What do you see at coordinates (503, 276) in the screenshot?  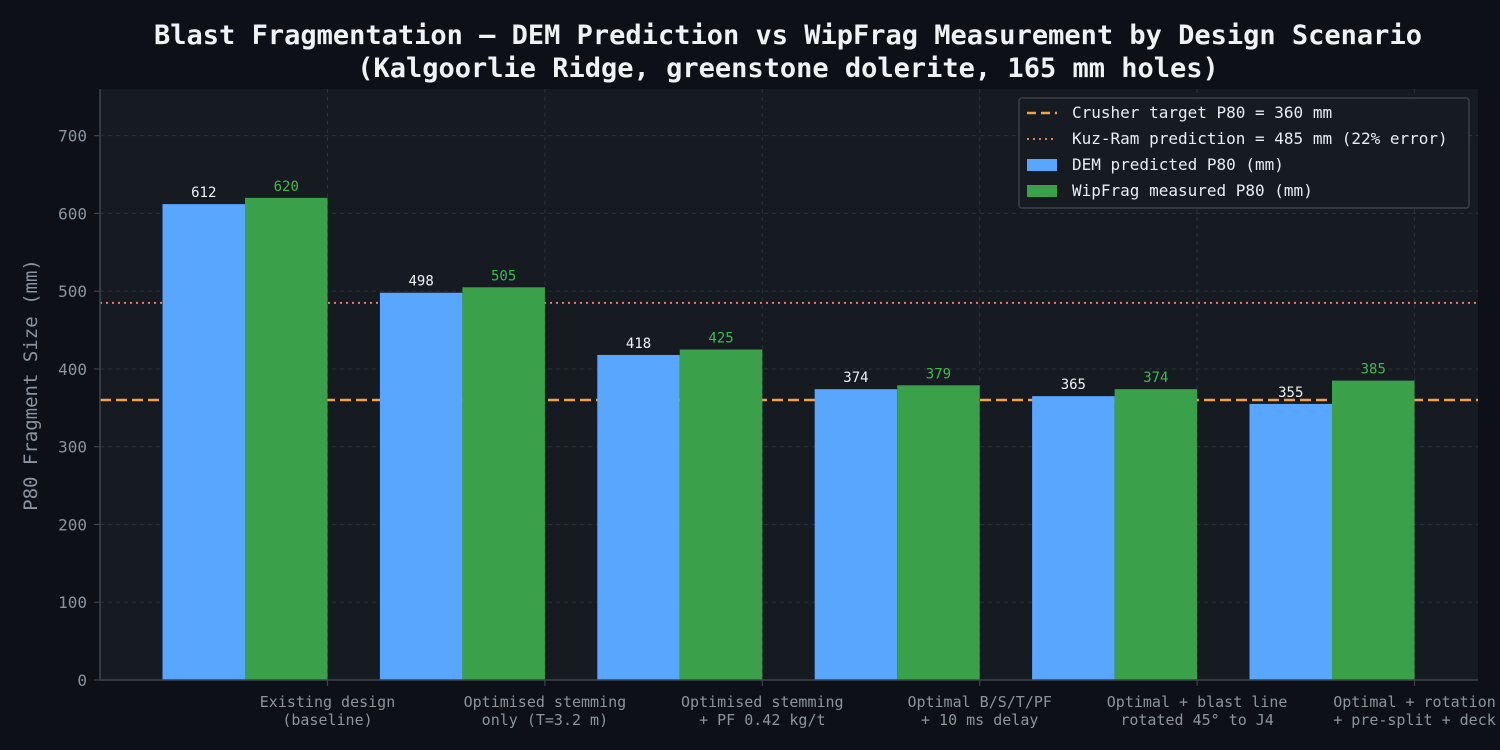 I see `data-label: 505` at bounding box center [503, 276].